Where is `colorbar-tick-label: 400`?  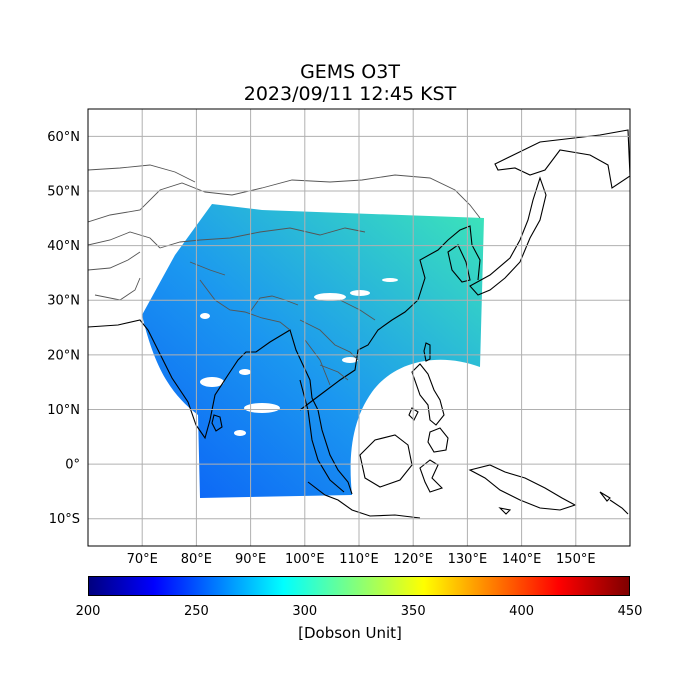 colorbar-tick-label: 400 is located at coordinates (522, 611).